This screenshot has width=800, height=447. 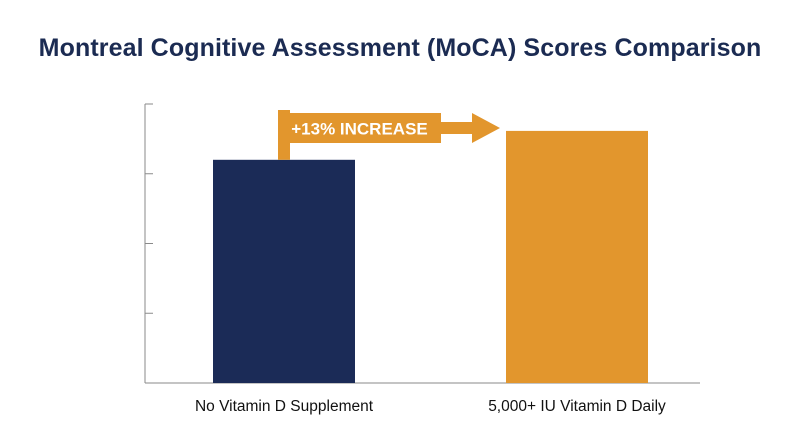 I want to click on annotation-label: +13% INCREASE, so click(x=359, y=129).